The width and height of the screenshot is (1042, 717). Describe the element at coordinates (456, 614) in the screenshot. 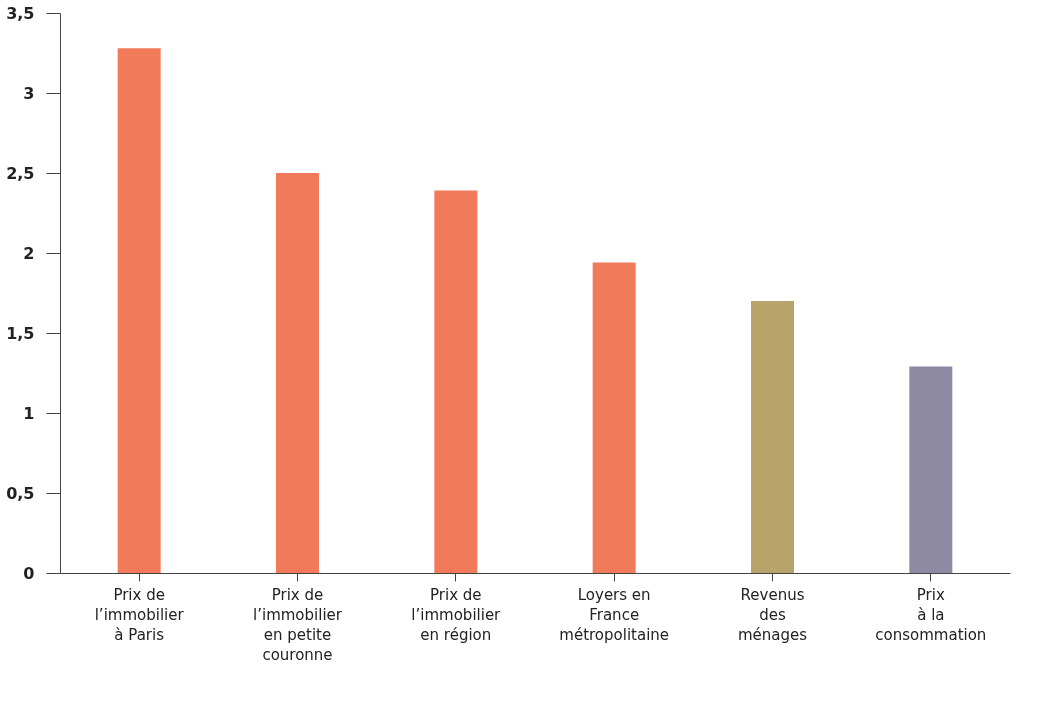

I see `x-tick-label: Prix de l’immobilier en région` at that location.